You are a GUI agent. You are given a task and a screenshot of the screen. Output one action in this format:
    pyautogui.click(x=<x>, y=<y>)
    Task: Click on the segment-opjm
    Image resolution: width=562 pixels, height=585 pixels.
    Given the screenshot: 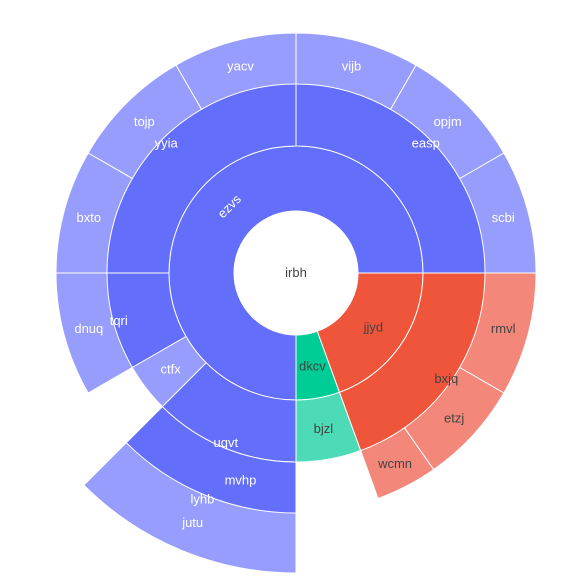 What is the action you would take?
    pyautogui.click(x=447, y=122)
    